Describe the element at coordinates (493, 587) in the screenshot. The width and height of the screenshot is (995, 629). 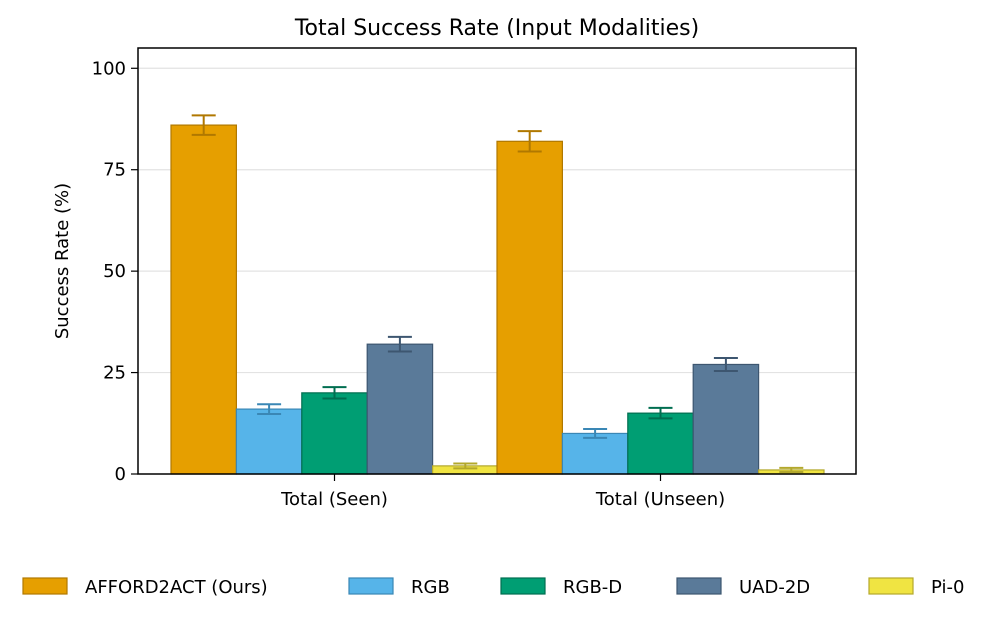
I see `legend: AFFORD2ACT (Ours) RGB RGB-D UAD-2D Pi-0` at that location.